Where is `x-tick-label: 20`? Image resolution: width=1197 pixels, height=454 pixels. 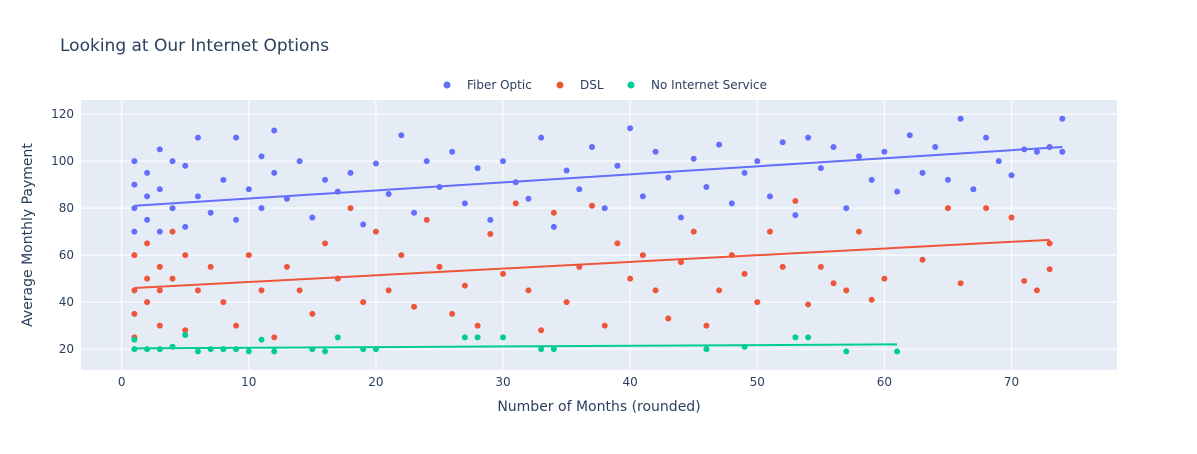 x-tick-label: 20 is located at coordinates (375, 382).